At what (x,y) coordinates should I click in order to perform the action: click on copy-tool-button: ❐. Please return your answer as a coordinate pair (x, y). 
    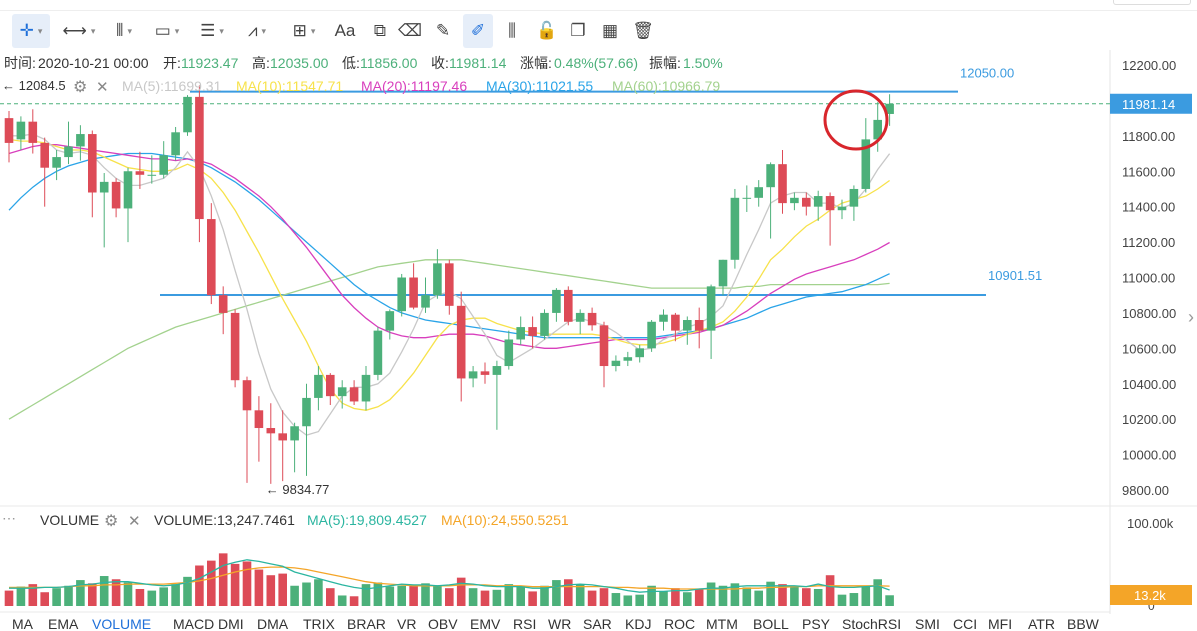
    Looking at the image, I should click on (578, 31).